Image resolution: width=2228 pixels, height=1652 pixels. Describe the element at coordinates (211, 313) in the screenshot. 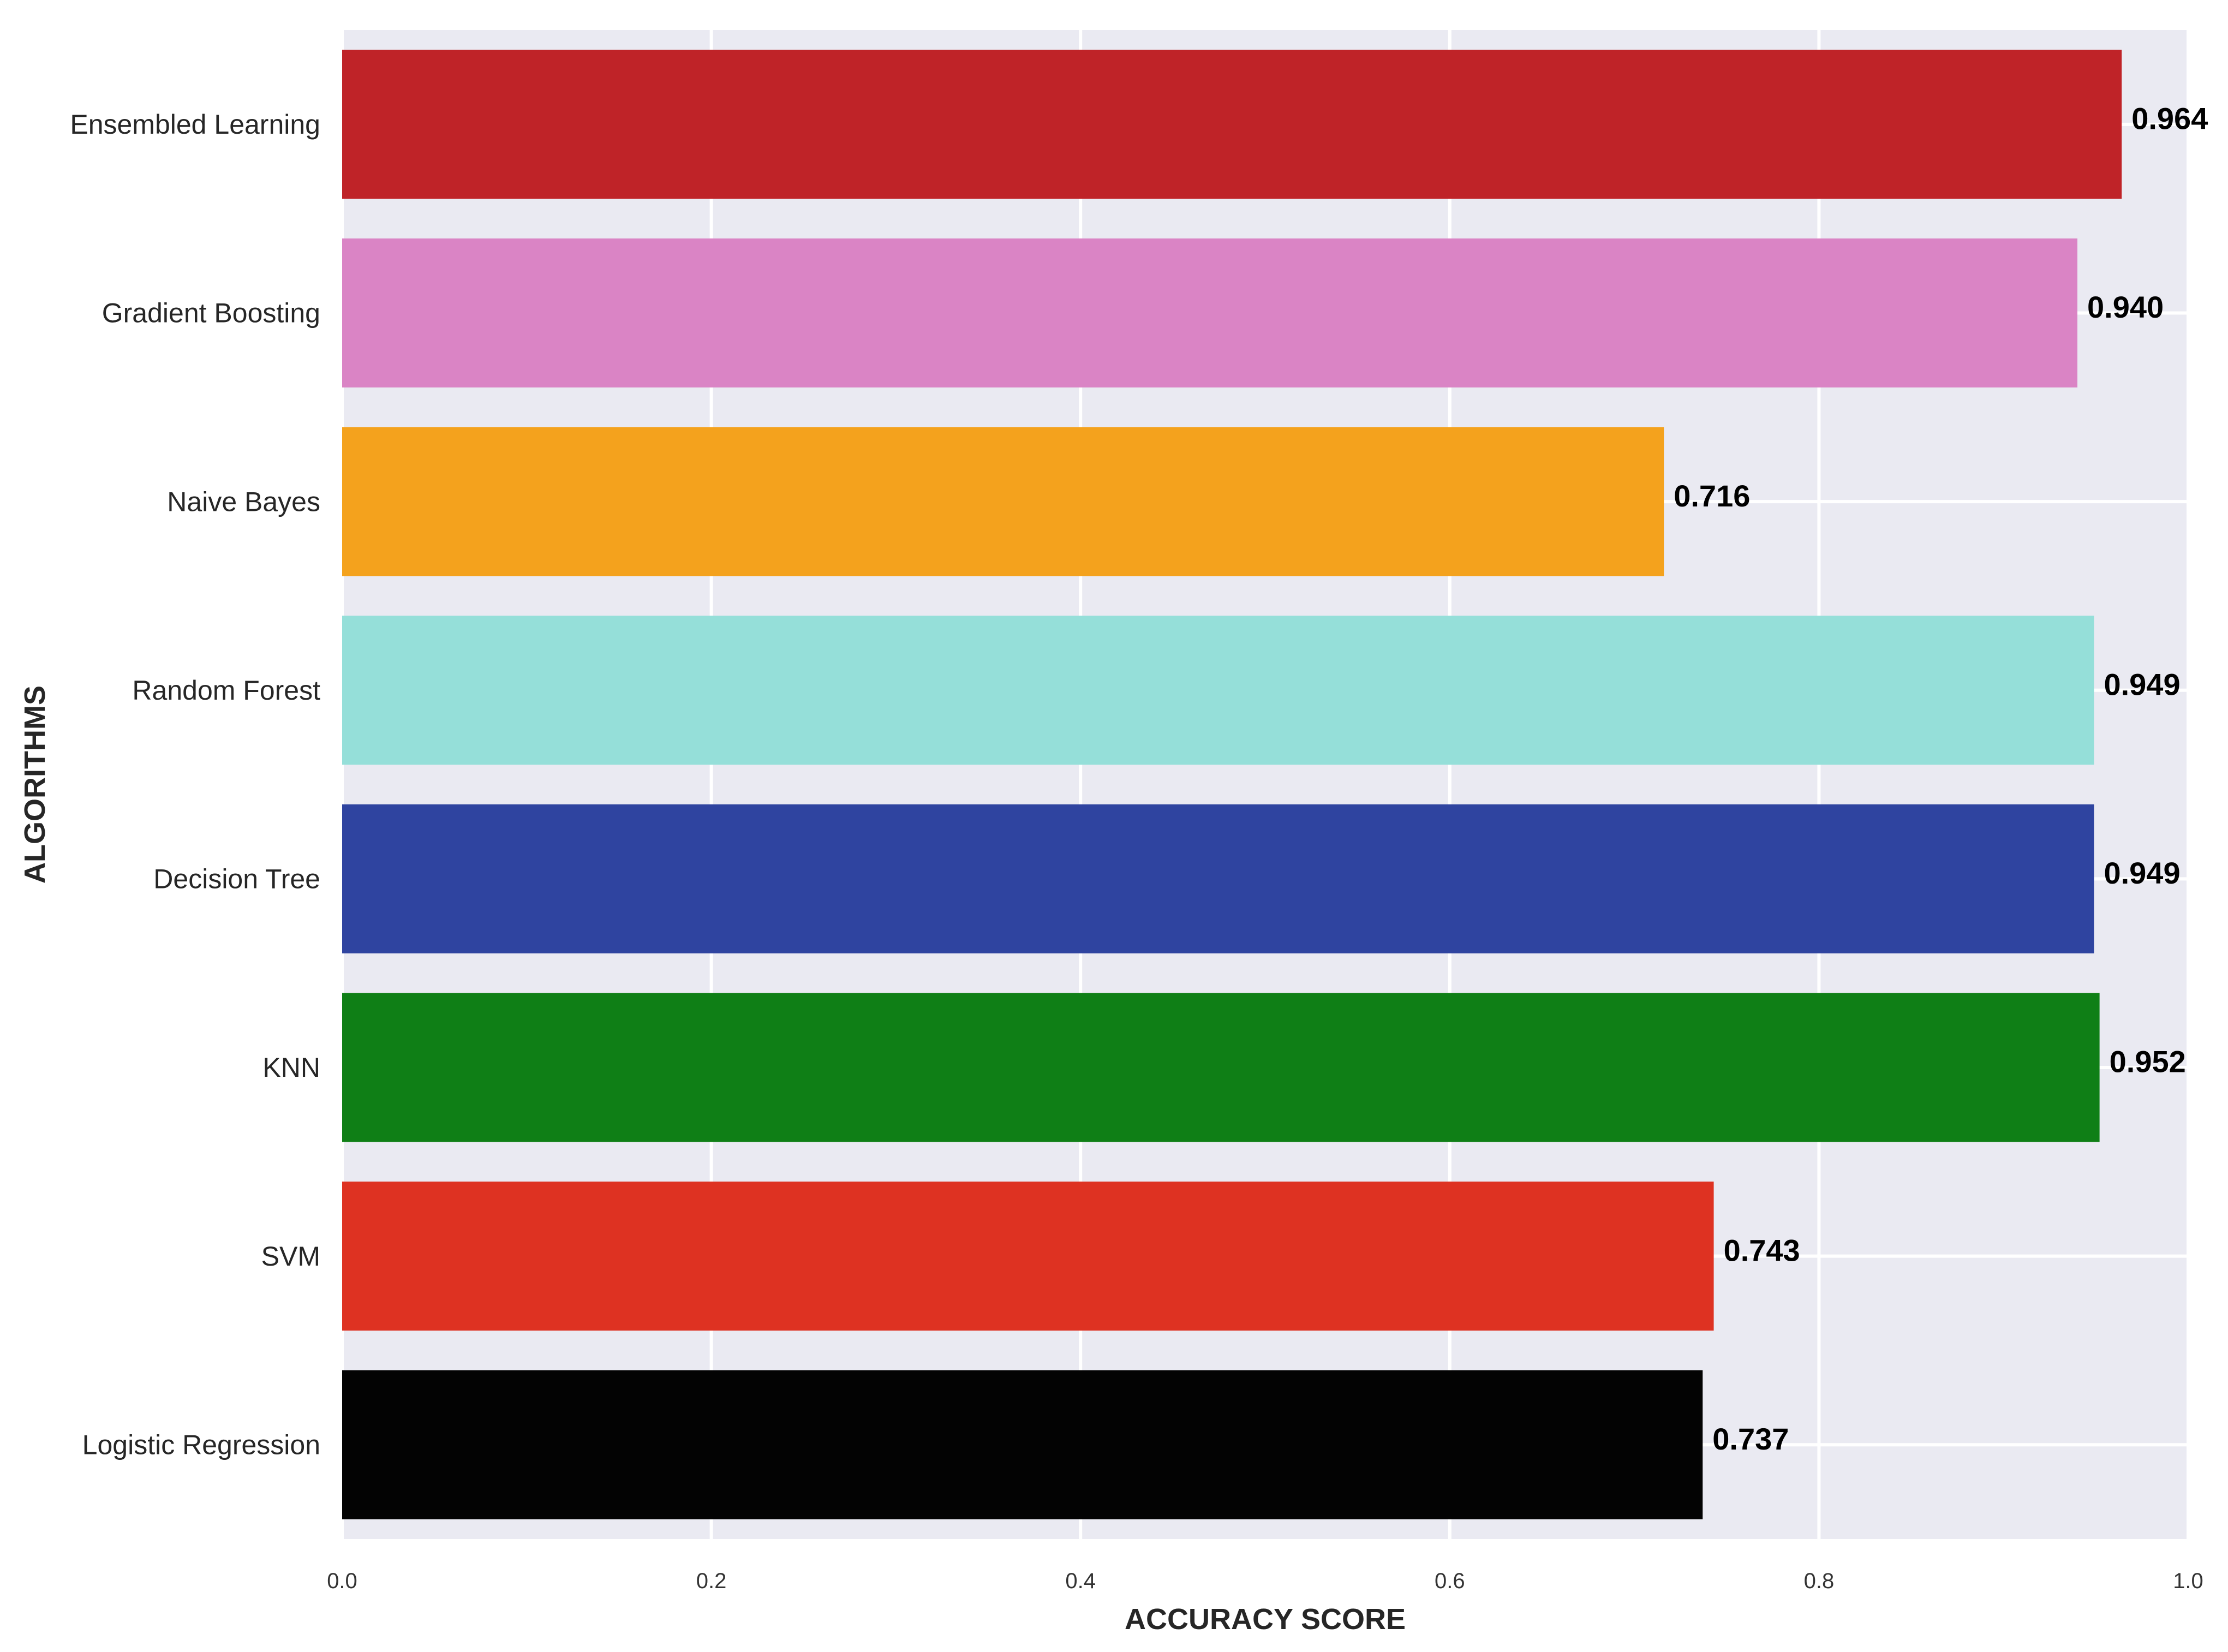

I see `category-label: Gradient Boosting` at that location.